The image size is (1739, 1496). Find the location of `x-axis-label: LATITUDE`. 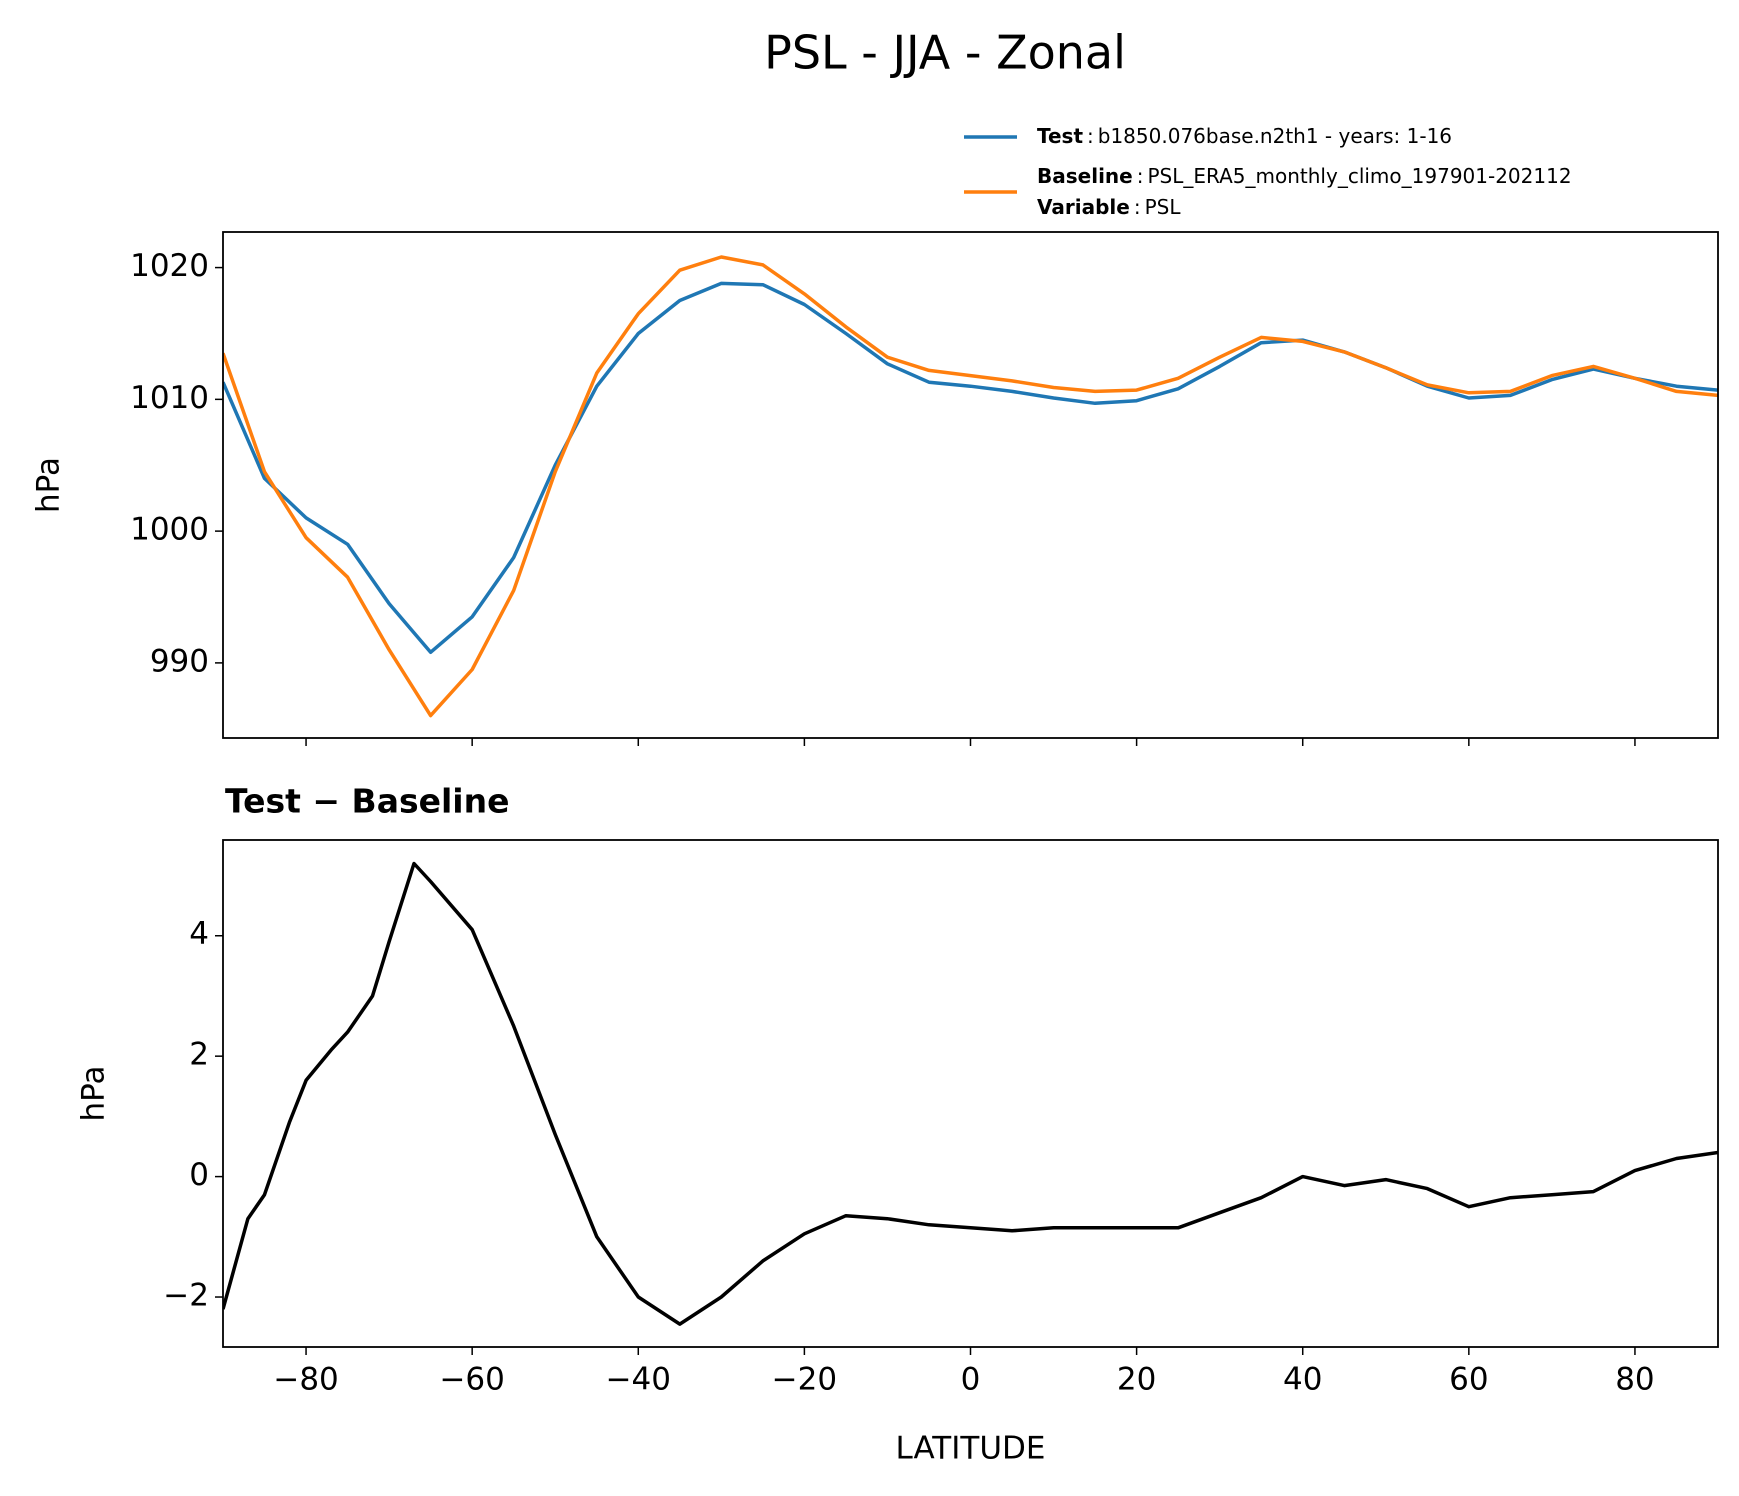

x-axis-label: LATITUDE is located at coordinates (971, 1449).